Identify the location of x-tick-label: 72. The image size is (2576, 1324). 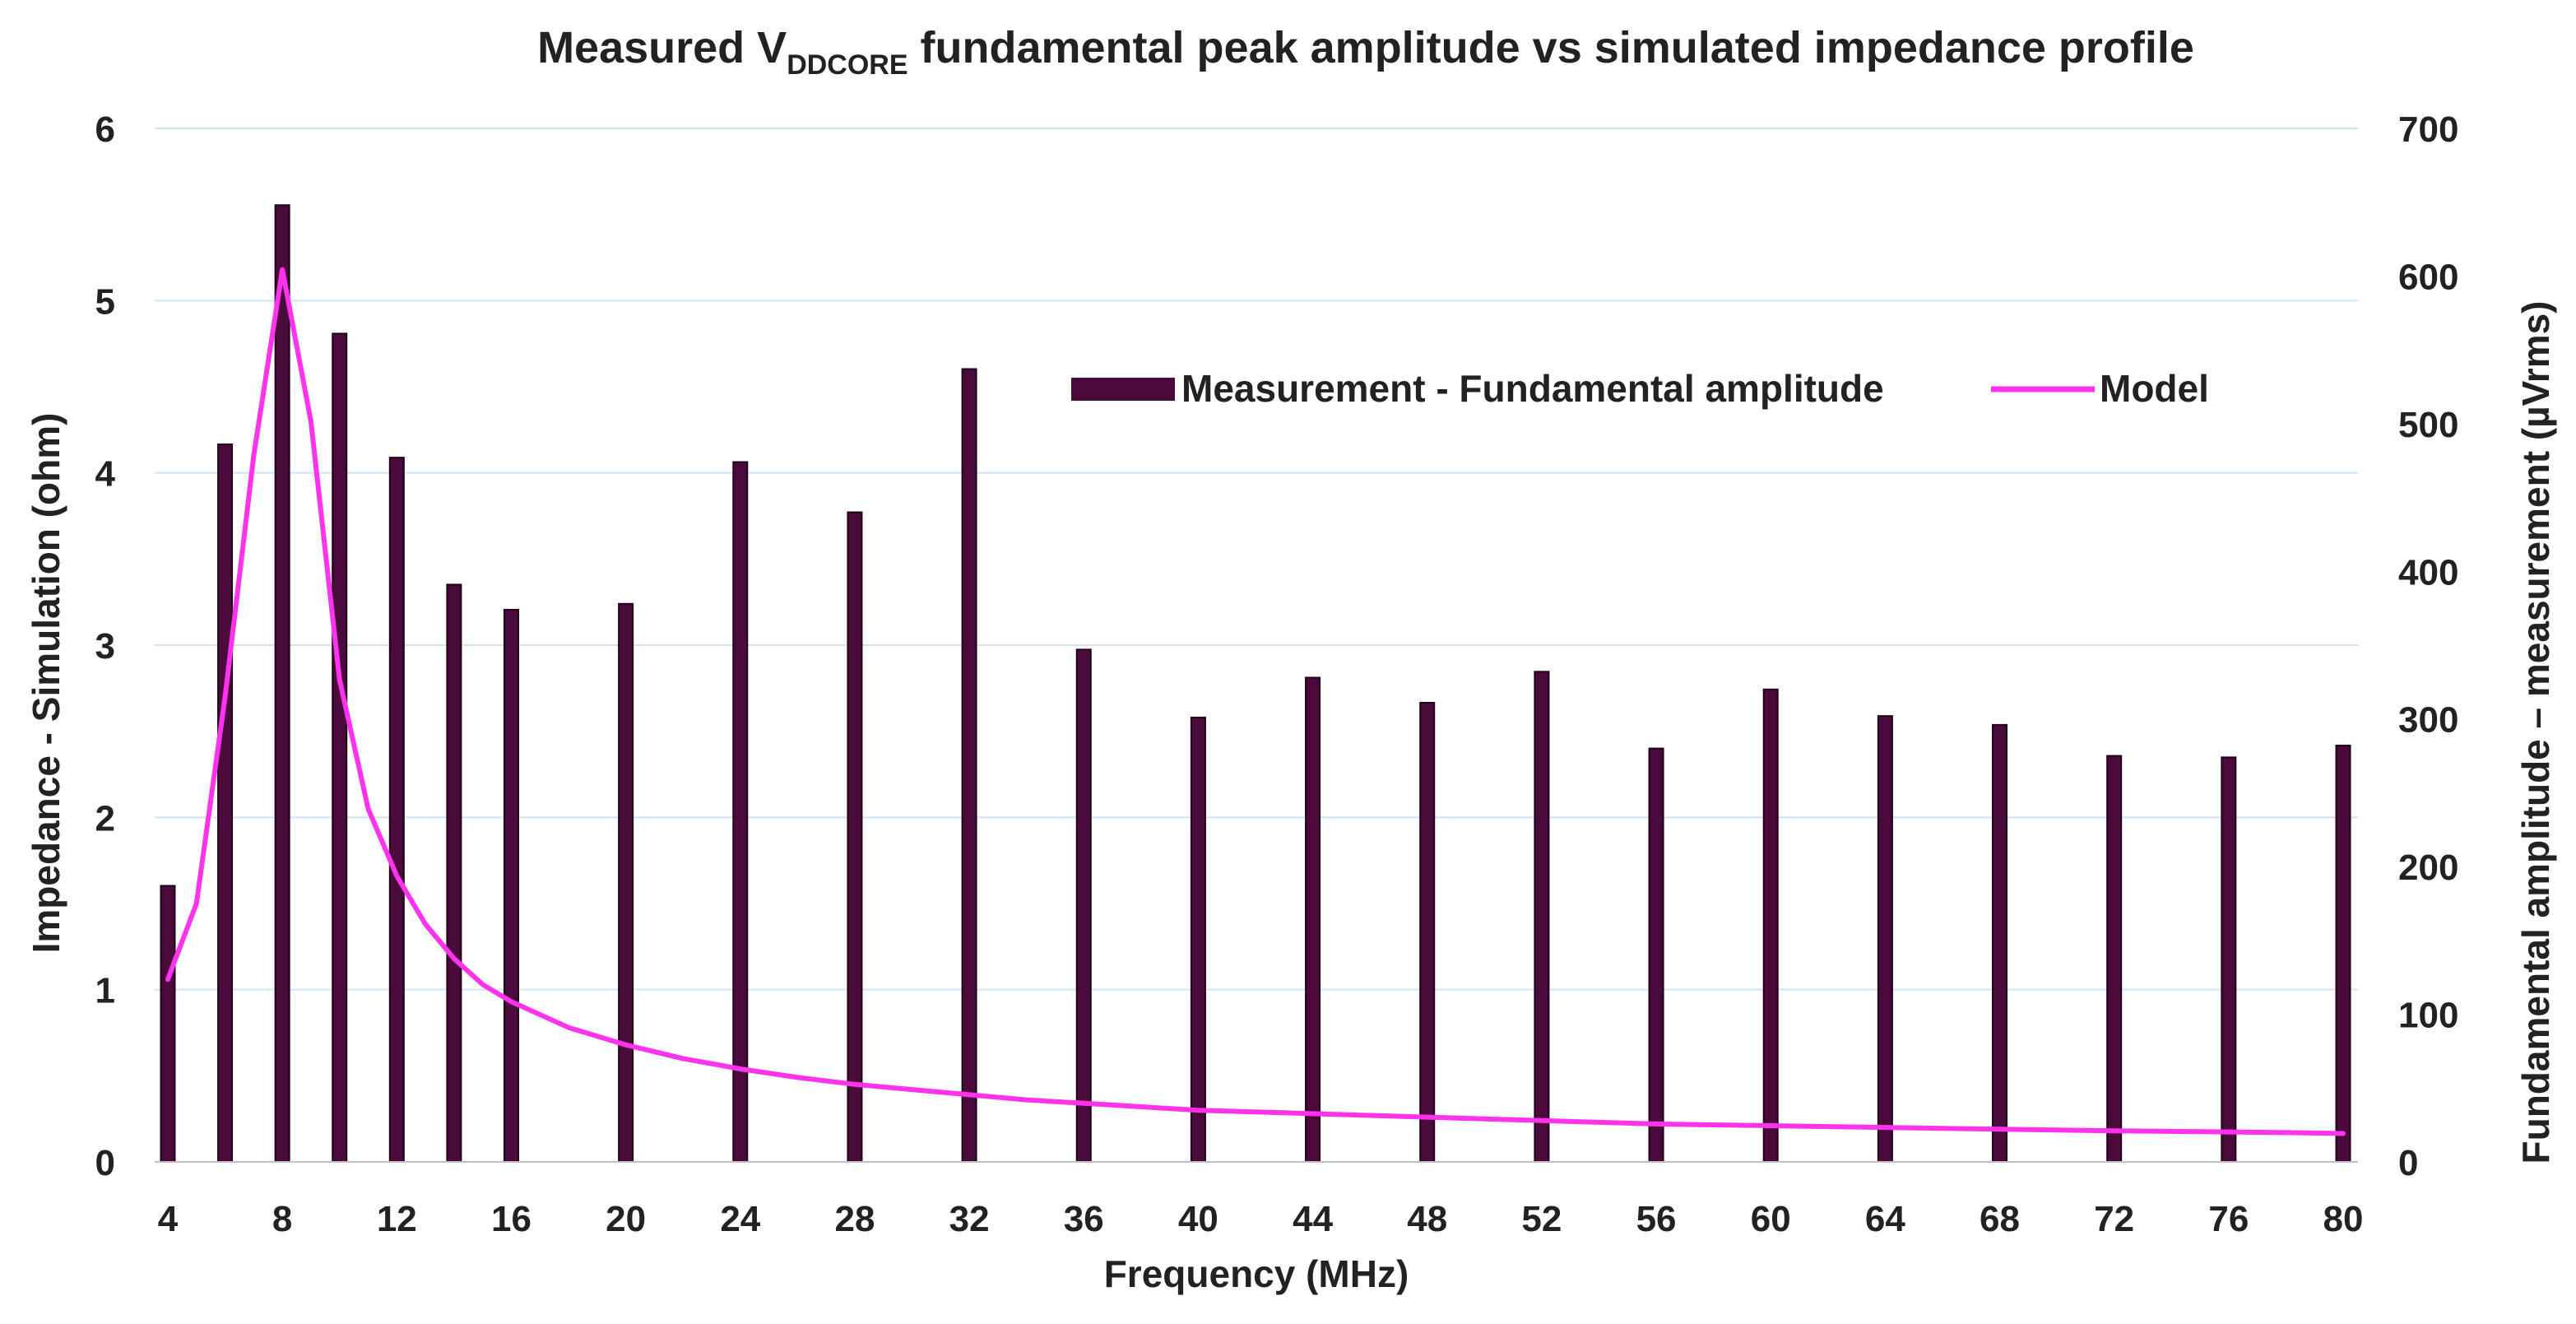
(2114, 1219).